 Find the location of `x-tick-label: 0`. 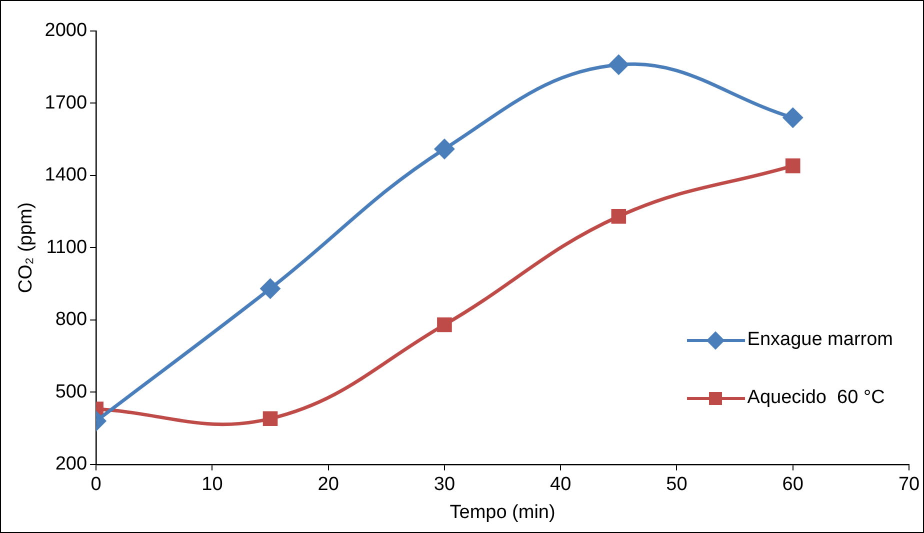

x-tick-label: 0 is located at coordinates (96, 485).